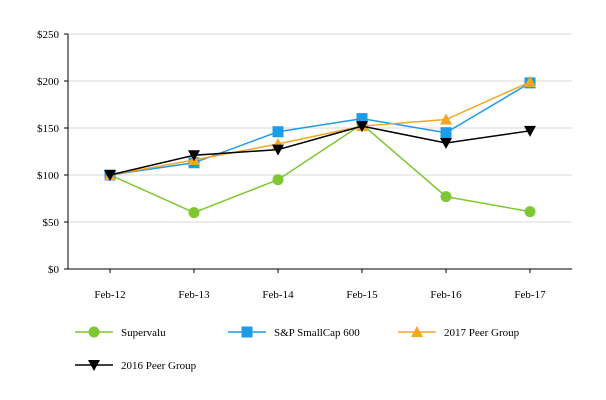  I want to click on legend-item-supervalu: Supervalu, so click(120, 332).